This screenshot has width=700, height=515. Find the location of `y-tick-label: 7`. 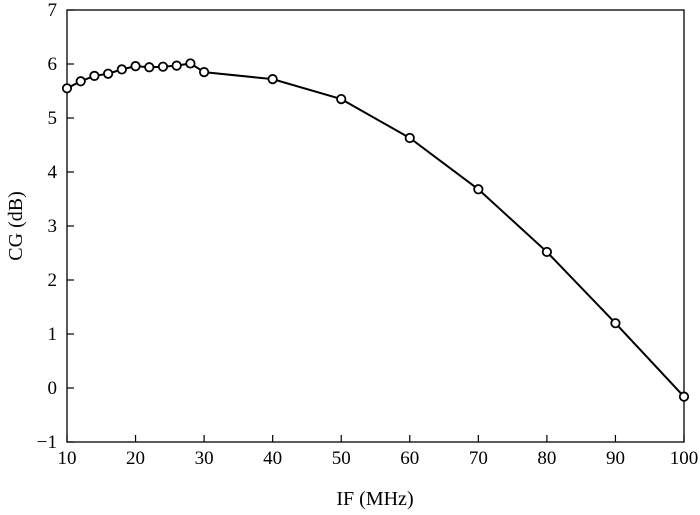

y-tick-label: 7 is located at coordinates (53, 10).